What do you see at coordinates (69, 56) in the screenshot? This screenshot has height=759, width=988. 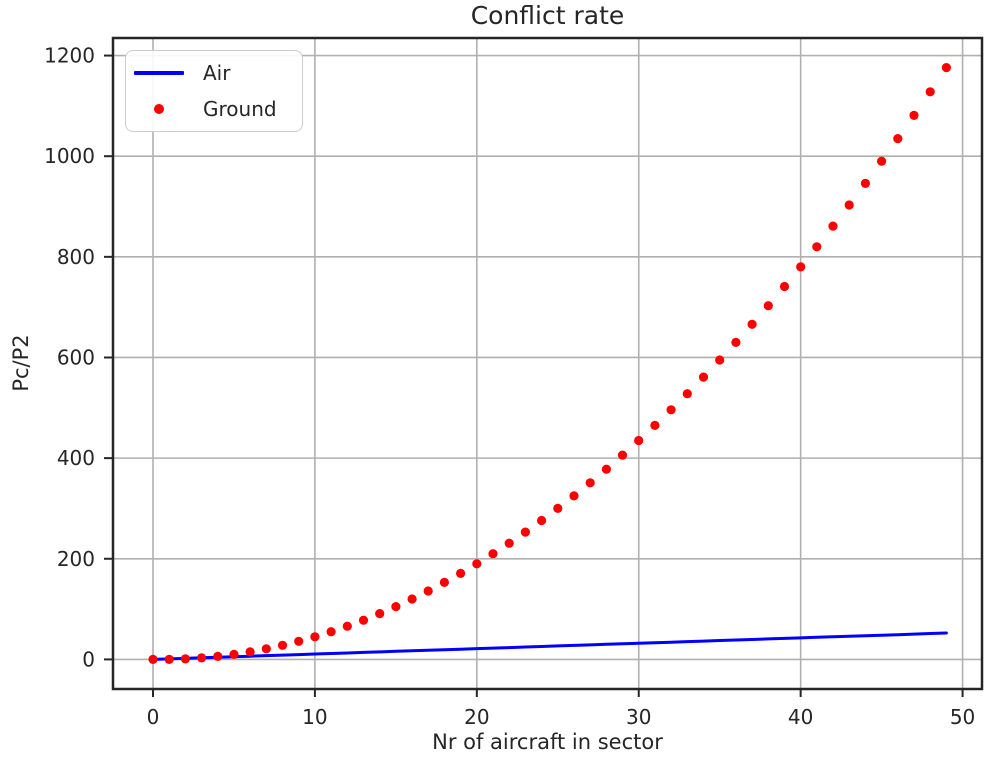 I see `y-tick-label: 1200` at bounding box center [69, 56].